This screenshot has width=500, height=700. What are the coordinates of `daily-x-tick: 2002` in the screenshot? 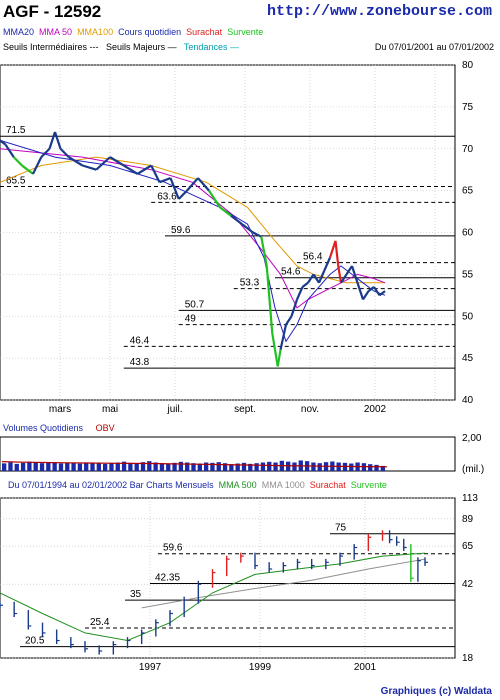 It's located at (375, 409).